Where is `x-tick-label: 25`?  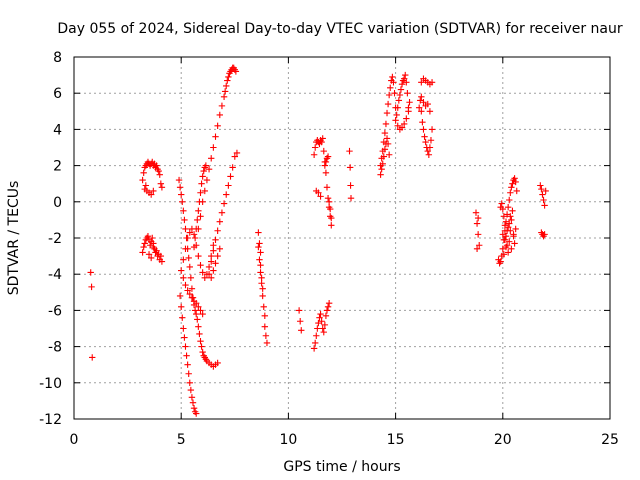
x-tick-label: 25 is located at coordinates (610, 440).